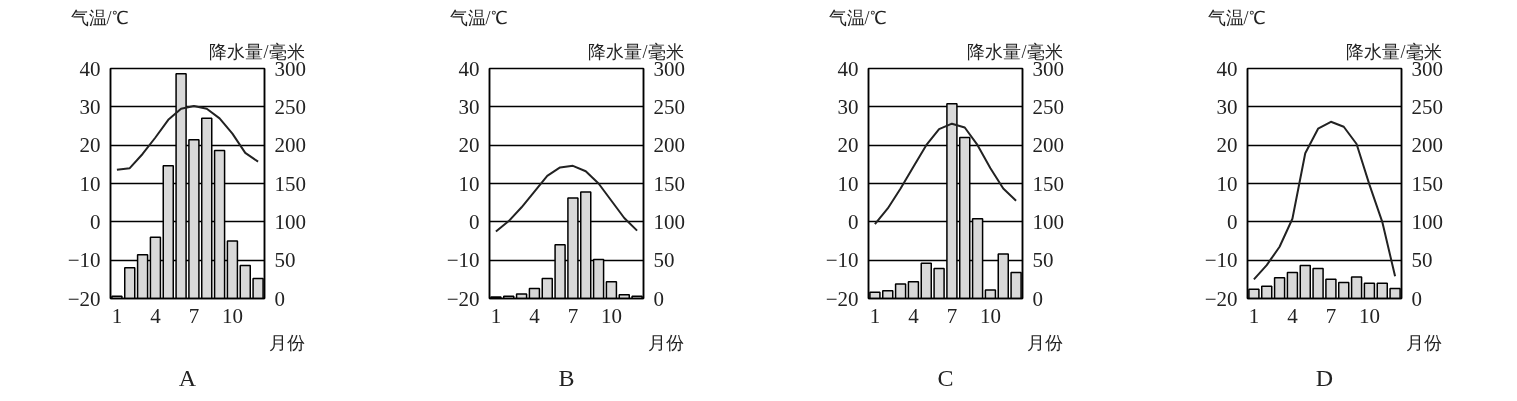 This screenshot has height=401, width=1517. What do you see at coordinates (945, 377) in the screenshot?
I see `text: C` at bounding box center [945, 377].